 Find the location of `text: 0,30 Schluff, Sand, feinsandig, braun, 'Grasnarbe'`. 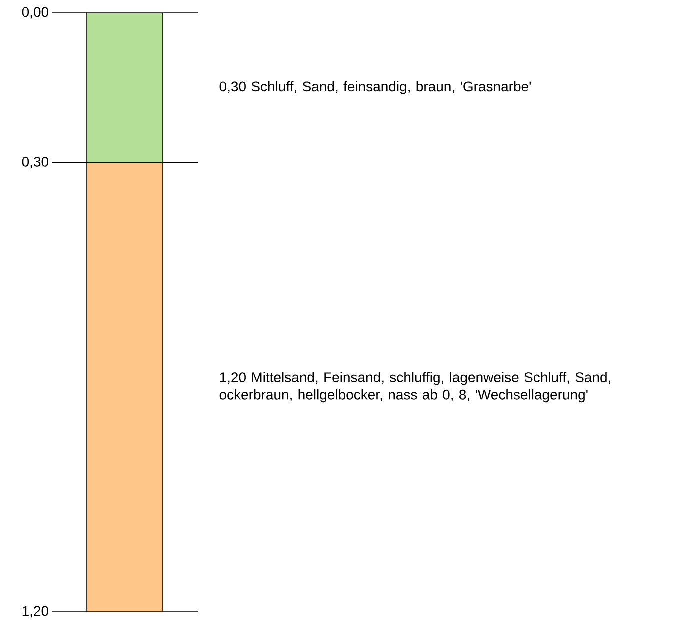

text: 0,30 Schluff, Sand, feinsandig, braun, 'Grasnarbe' is located at coordinates (376, 87).